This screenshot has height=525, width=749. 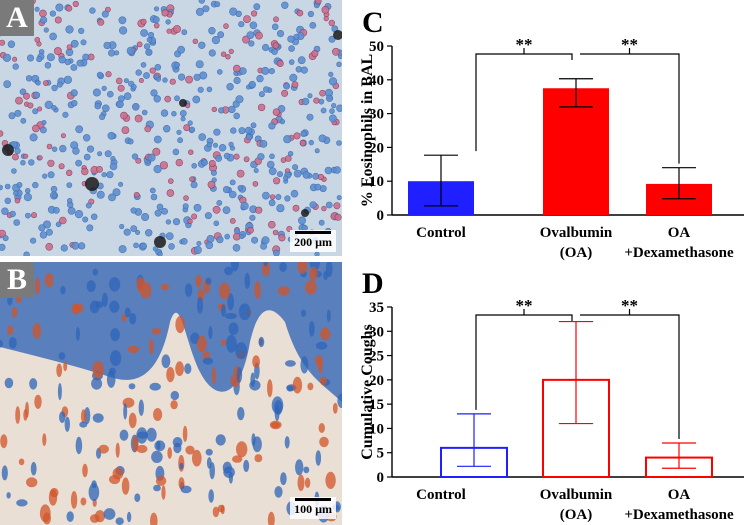 What do you see at coordinates (313, 508) in the screenshot?
I see `scale-bar-b: 100 µm` at bounding box center [313, 508].